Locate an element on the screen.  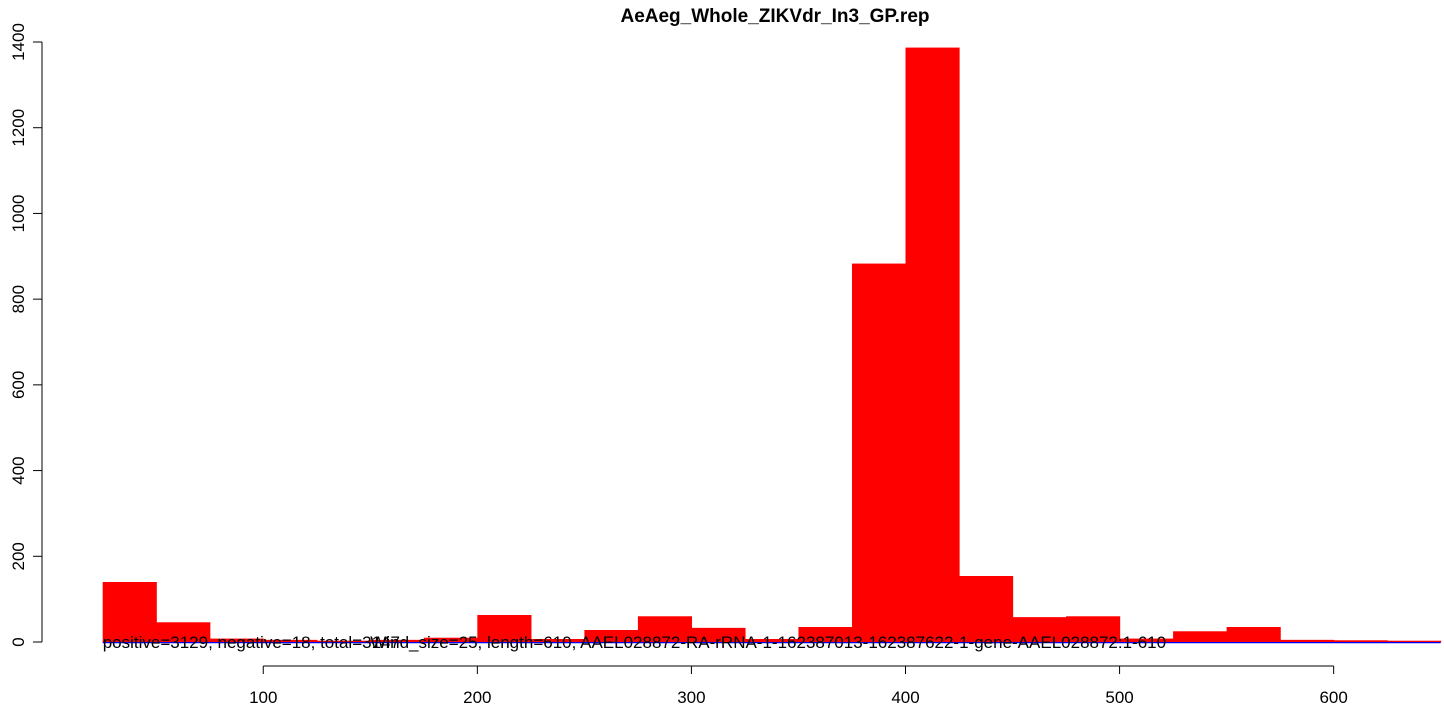
y-tick-label-1200: 1200 is located at coordinates (18, 128).